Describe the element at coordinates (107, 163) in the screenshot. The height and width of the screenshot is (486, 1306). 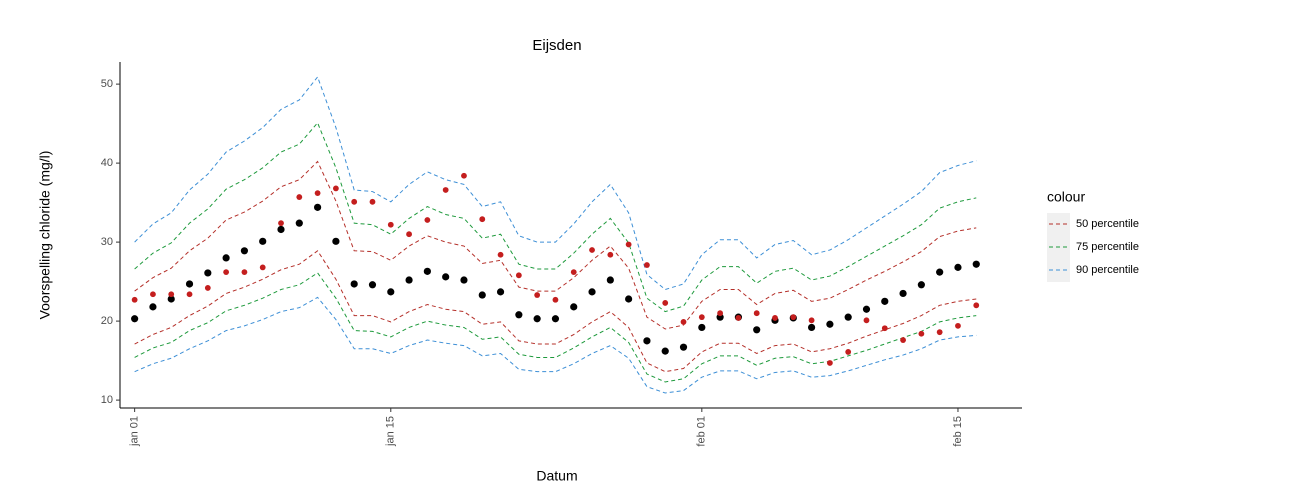
I see `y-tick-label: 40` at that location.